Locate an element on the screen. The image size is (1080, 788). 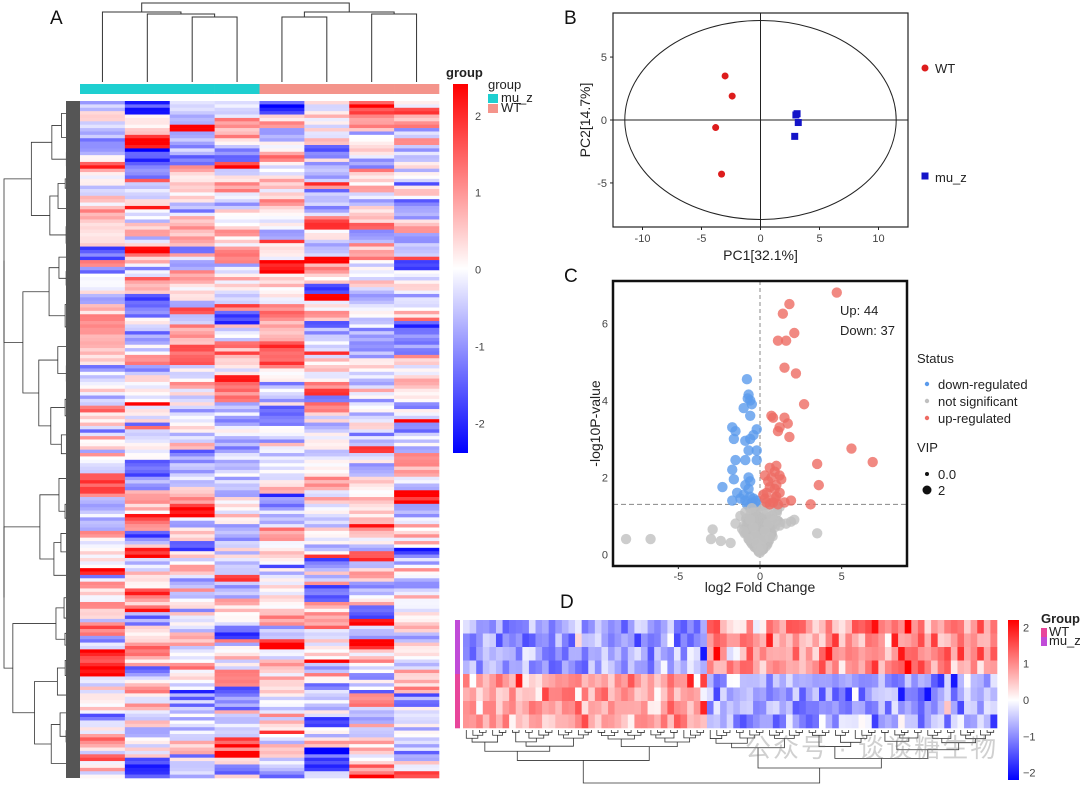
pca-legend-marker-WT is located at coordinates (925, 68).